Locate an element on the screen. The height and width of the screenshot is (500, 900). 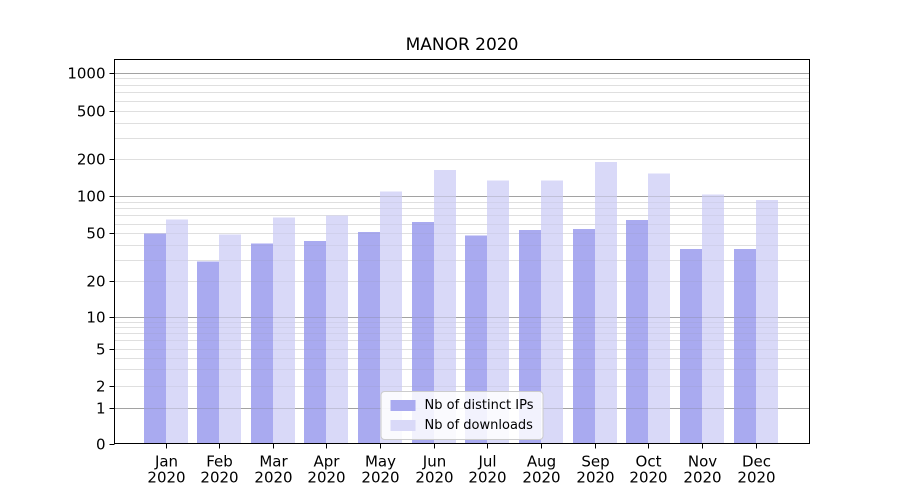
bar-jun-nb-of-distinct-ips is located at coordinates (423, 332).